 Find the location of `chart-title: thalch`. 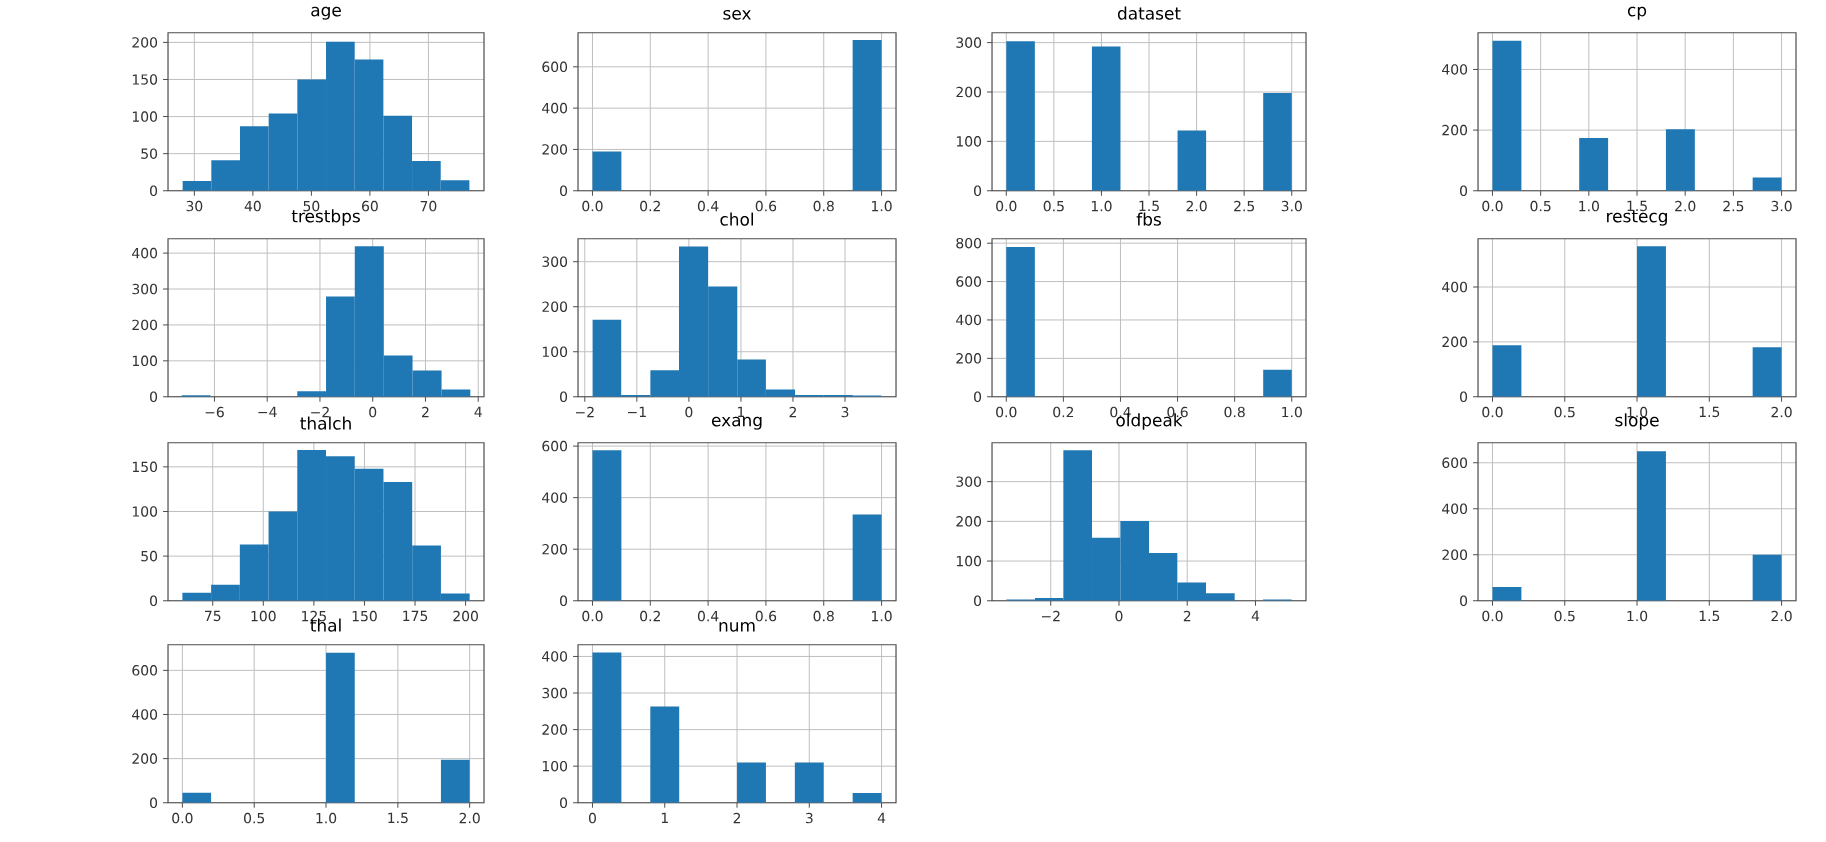

chart-title: thalch is located at coordinates (325, 423).